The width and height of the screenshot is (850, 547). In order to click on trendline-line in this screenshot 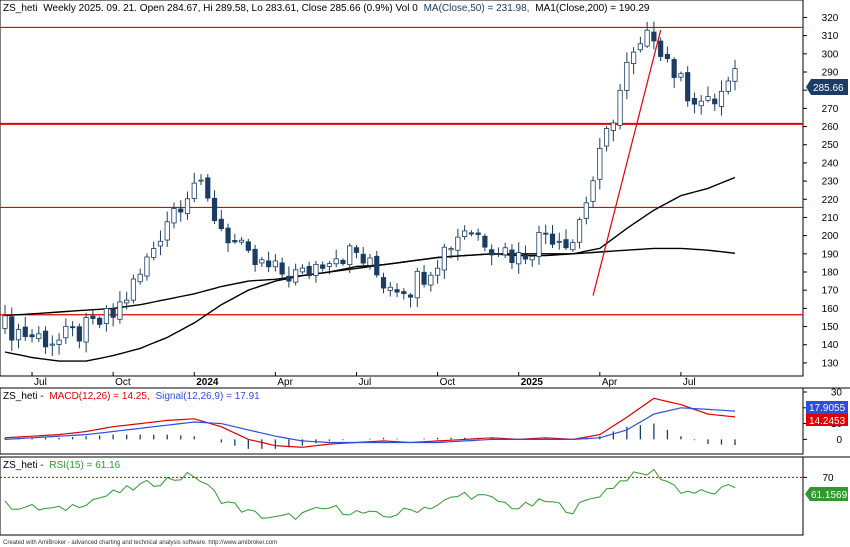, I will do `click(627, 163)`.